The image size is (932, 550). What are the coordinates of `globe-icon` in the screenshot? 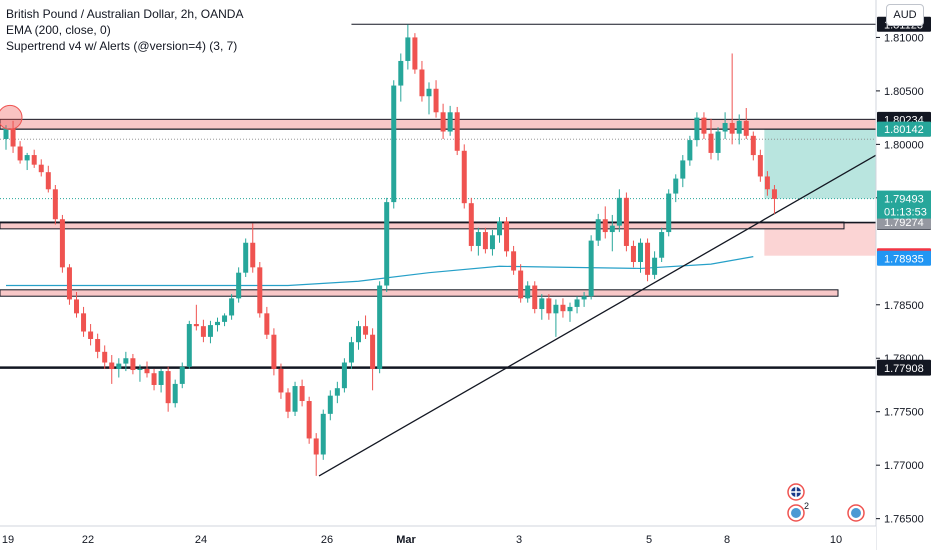 It's located at (856, 513).